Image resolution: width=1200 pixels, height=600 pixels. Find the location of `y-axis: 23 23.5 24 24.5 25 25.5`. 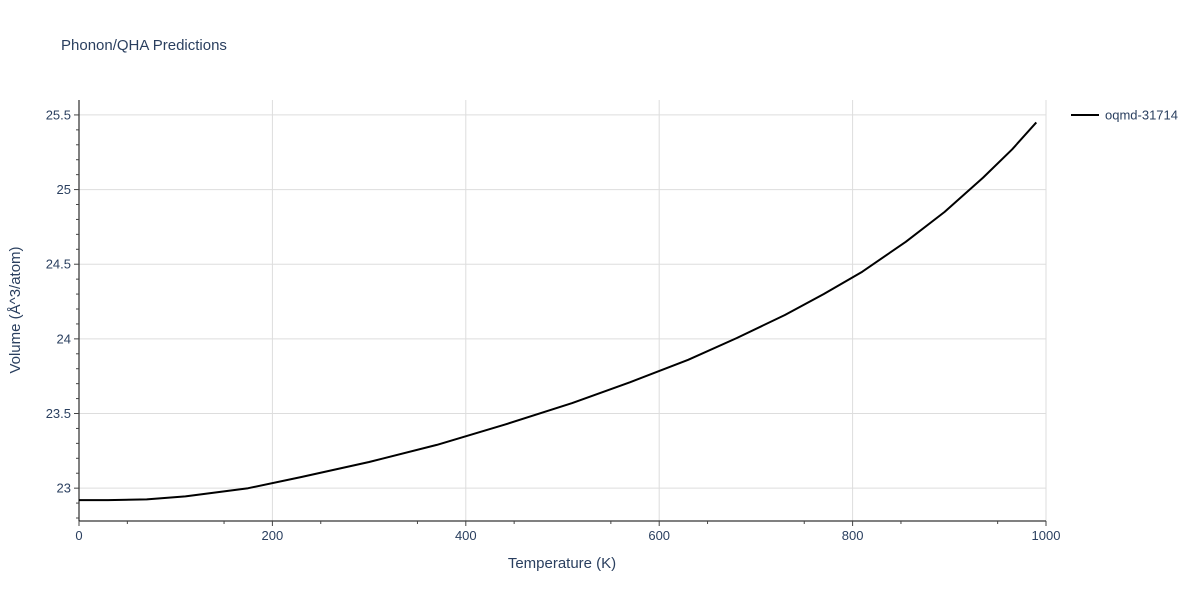

y-axis: 23 23.5 24 24.5 25 25.5 is located at coordinates (62, 313).